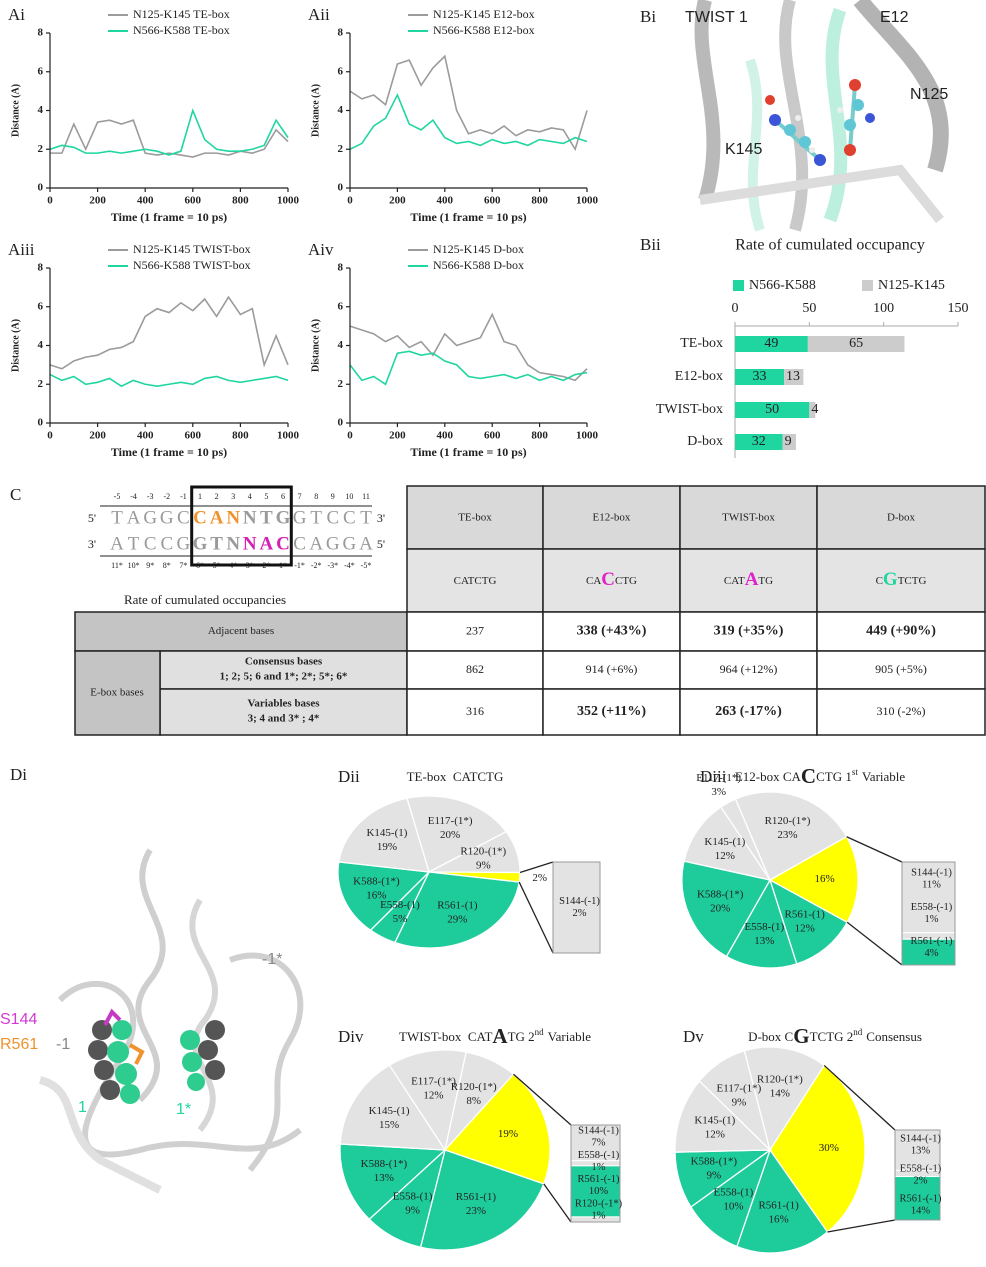 The width and height of the screenshot is (986, 1267). Describe the element at coordinates (145, 201) in the screenshot. I see `x-tick-label: 400` at that location.